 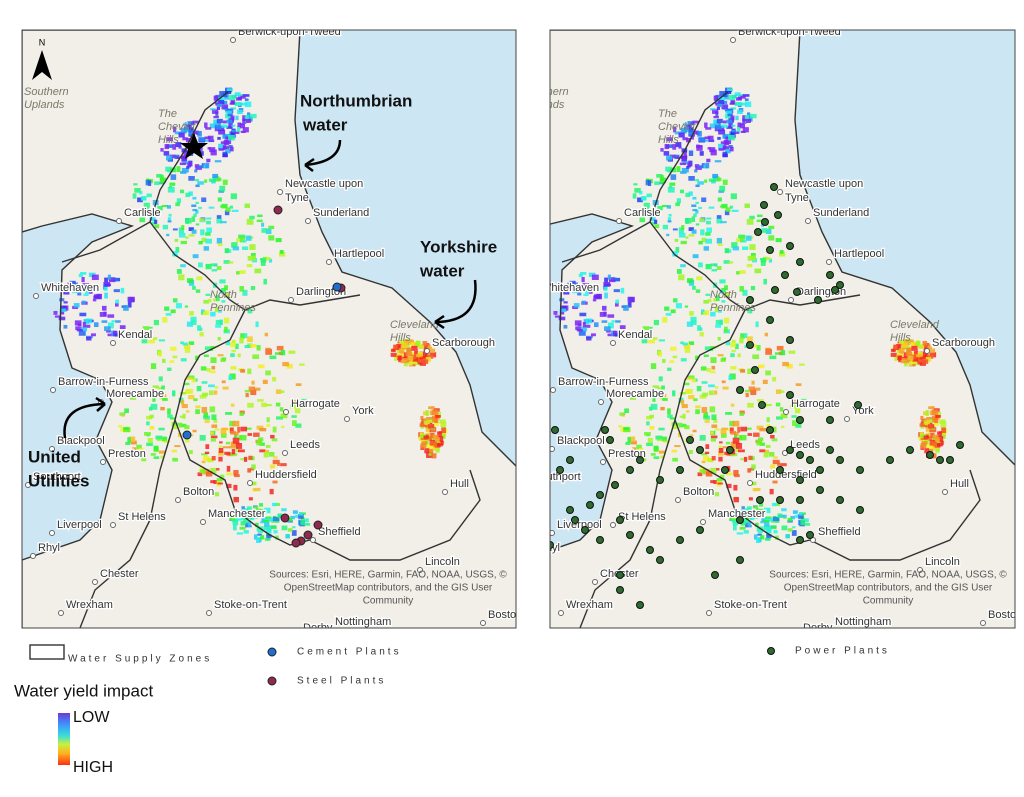 I want to click on region-label: Hills, so click(x=400, y=338).